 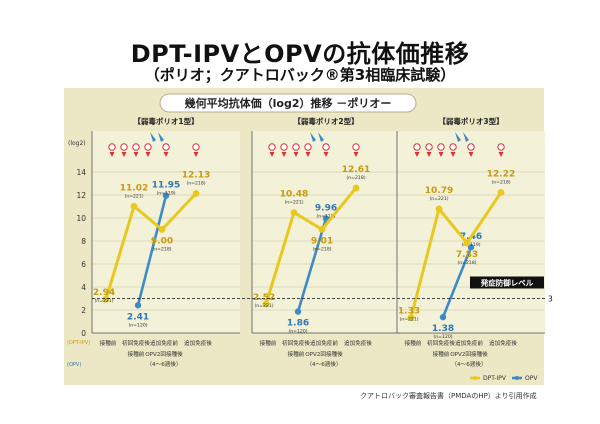 What do you see at coordinates (166, 186) in the screenshot?
I see `data-label-opv: 11.95` at bounding box center [166, 186].